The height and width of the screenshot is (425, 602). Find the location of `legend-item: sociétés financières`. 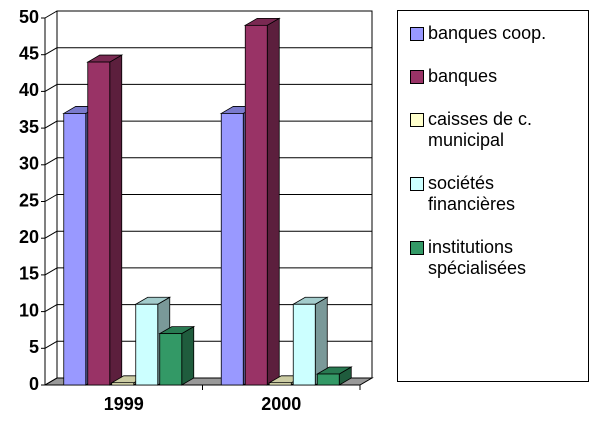

legend-item: sociétés financières is located at coordinates (496, 194).